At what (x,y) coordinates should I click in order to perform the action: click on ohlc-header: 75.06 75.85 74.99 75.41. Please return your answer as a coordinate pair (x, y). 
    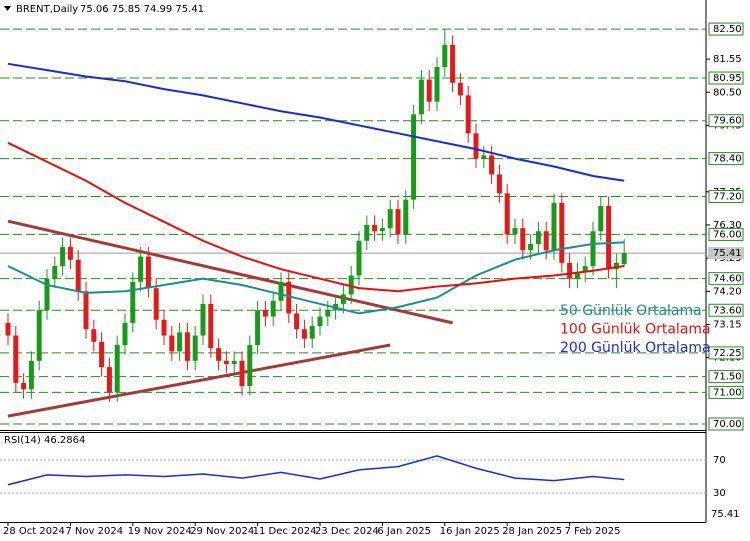
    Looking at the image, I should click on (142, 9).